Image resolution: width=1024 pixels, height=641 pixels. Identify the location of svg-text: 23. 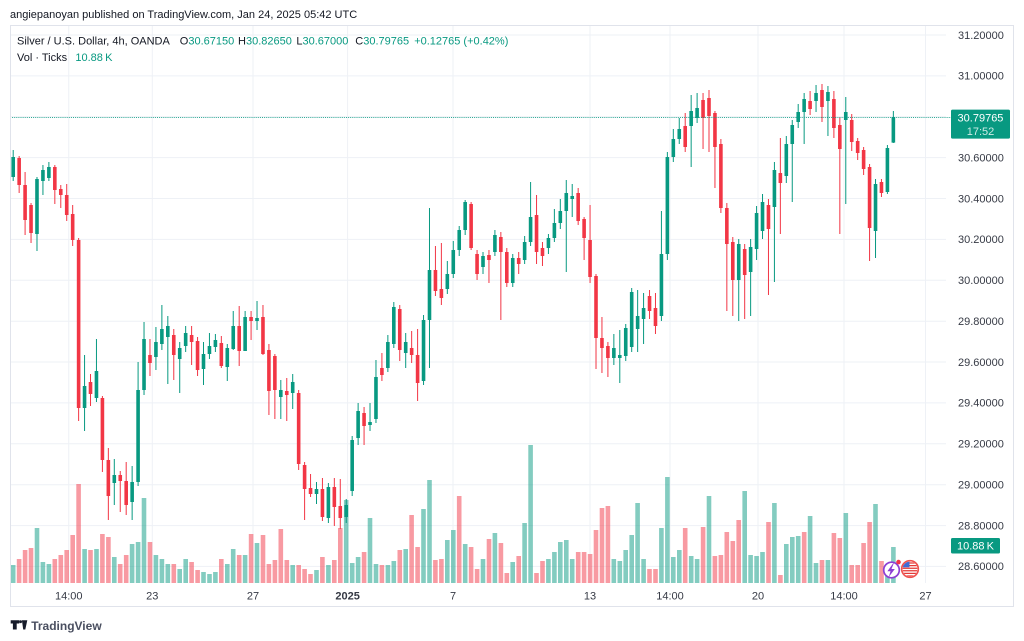
(152, 597).